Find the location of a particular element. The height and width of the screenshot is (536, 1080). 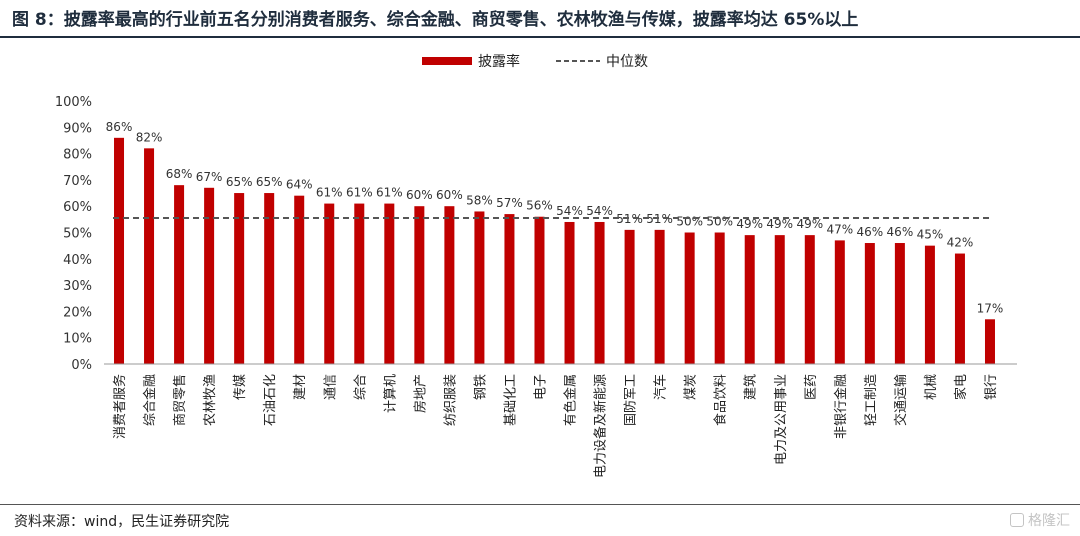

x-tick-label: 轻工制造 is located at coordinates (871, 400).